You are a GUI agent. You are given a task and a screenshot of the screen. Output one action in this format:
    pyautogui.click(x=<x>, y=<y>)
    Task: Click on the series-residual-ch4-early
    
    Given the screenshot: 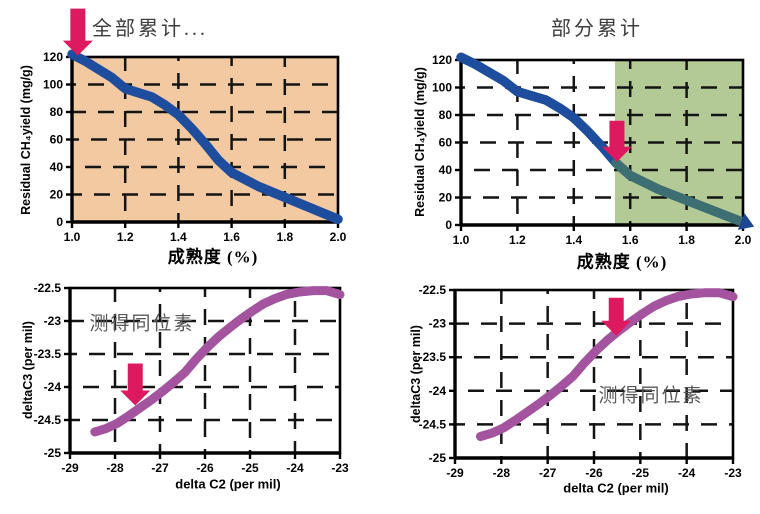 What is the action you would take?
    pyautogui.click(x=538, y=110)
    